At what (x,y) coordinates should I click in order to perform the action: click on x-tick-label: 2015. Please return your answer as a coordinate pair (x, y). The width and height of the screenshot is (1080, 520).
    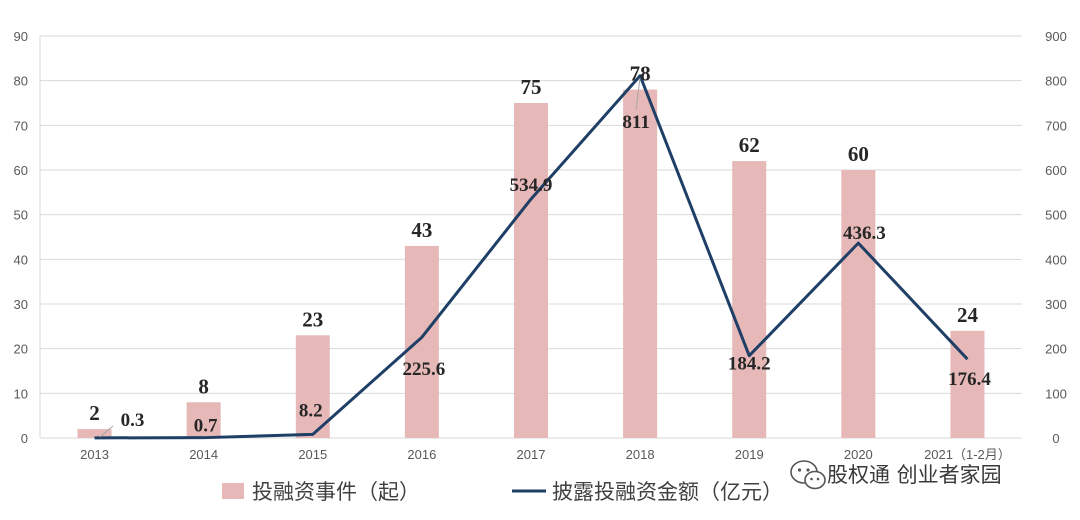
    Looking at the image, I should click on (312, 454).